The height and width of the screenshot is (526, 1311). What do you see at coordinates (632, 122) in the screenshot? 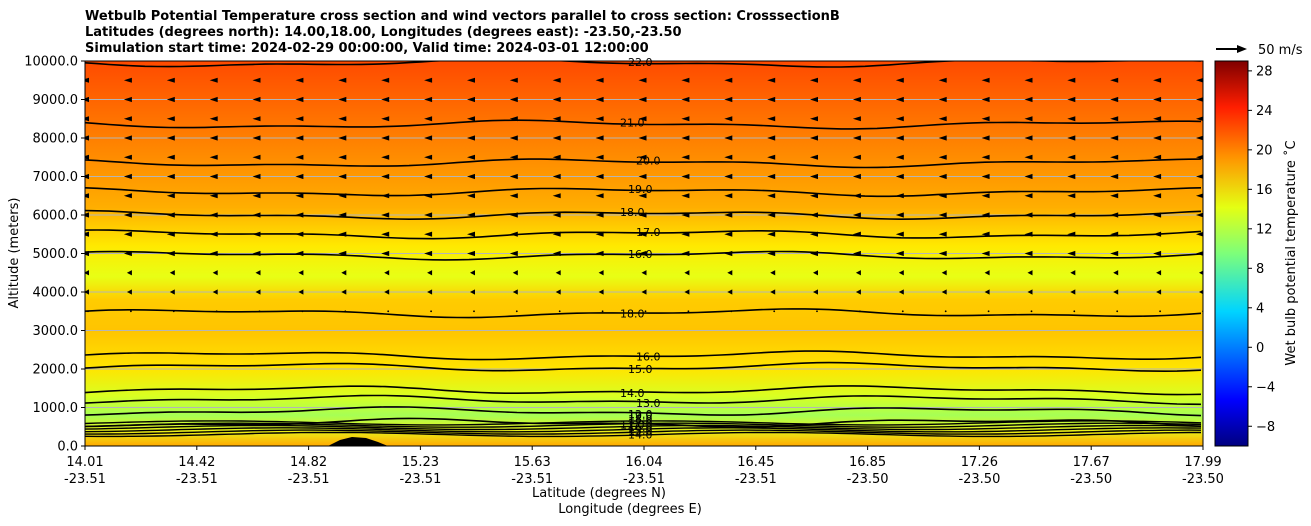
I see `contour-label: 21.0` at bounding box center [632, 122].